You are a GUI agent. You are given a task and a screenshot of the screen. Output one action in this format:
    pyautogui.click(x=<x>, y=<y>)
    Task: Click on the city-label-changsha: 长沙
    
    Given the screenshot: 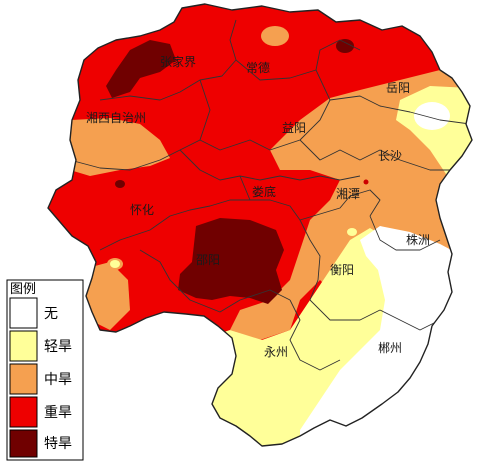 What is the action you would take?
    pyautogui.click(x=390, y=156)
    